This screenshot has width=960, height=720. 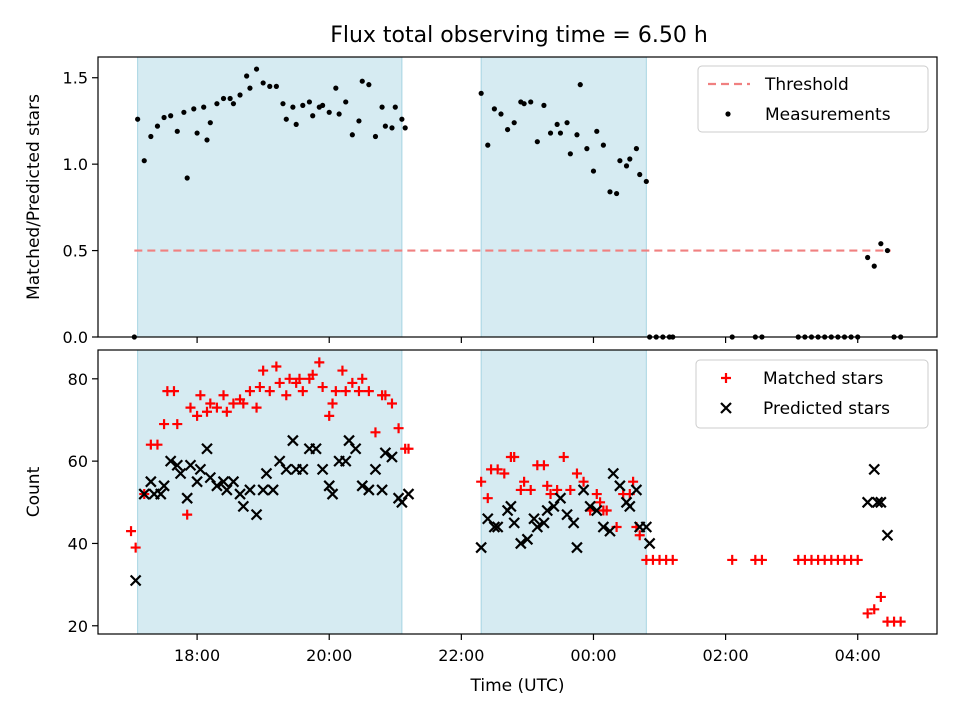 What do you see at coordinates (826, 409) in the screenshot?
I see `legend-label: Predicted stars` at bounding box center [826, 409].